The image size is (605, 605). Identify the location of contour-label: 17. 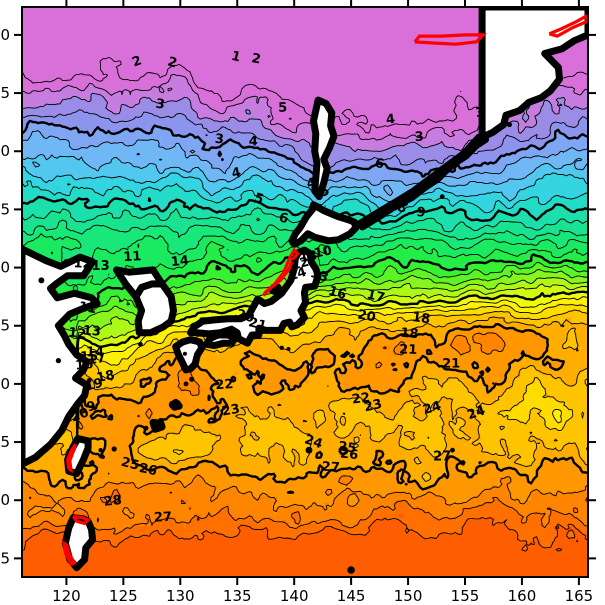
(97, 359).